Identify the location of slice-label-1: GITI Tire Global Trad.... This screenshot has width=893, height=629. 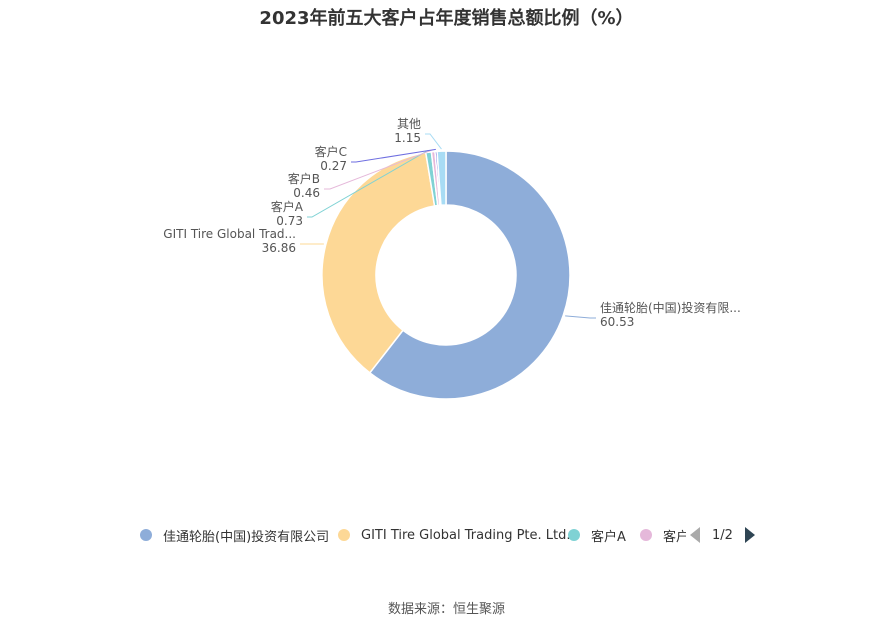
(229, 234).